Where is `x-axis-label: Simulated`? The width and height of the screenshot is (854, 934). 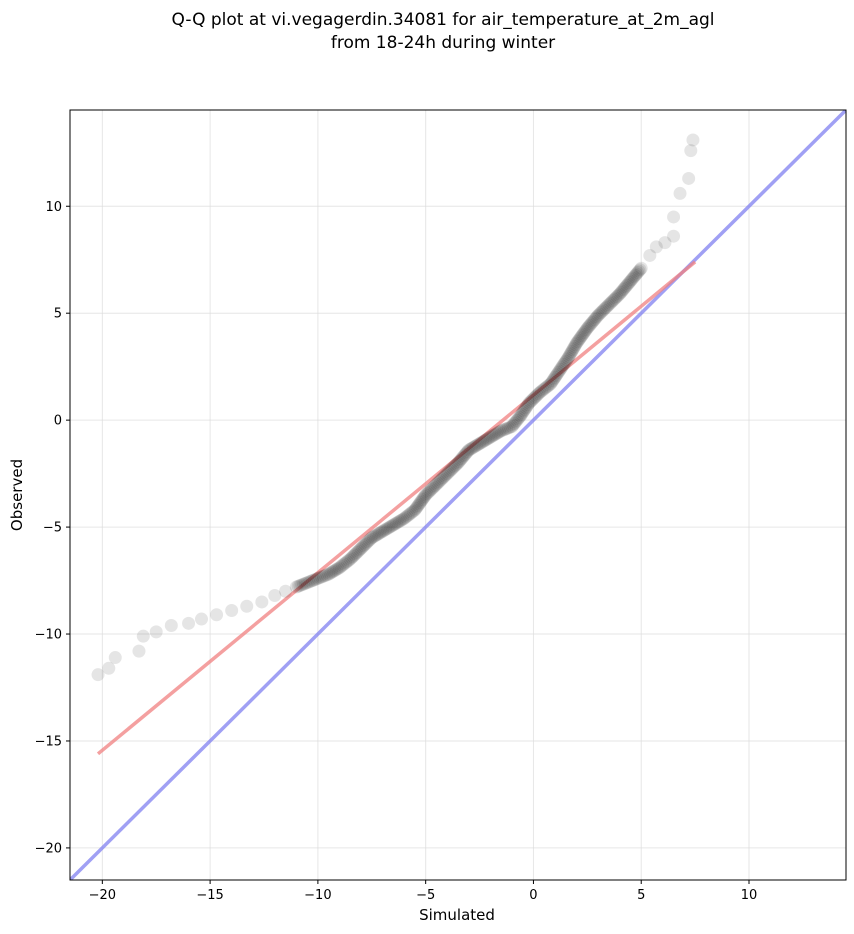 x-axis-label: Simulated is located at coordinates (457, 915).